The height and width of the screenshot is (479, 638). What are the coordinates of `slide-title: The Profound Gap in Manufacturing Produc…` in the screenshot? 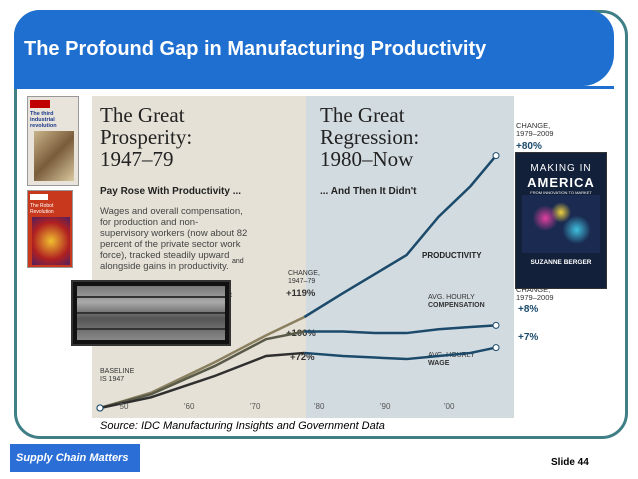 It's located at (255, 49).